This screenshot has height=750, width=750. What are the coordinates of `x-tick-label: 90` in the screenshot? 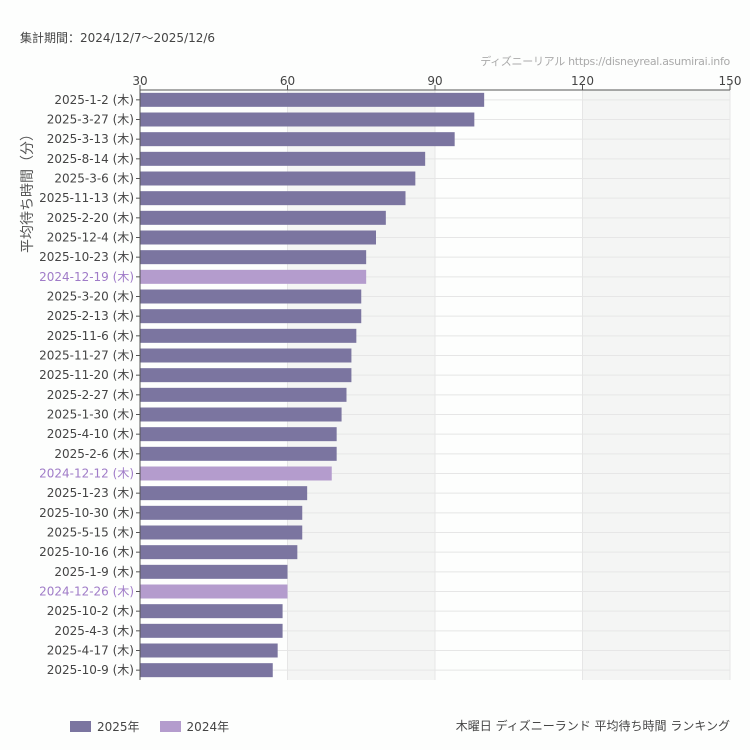 It's located at (434, 81).